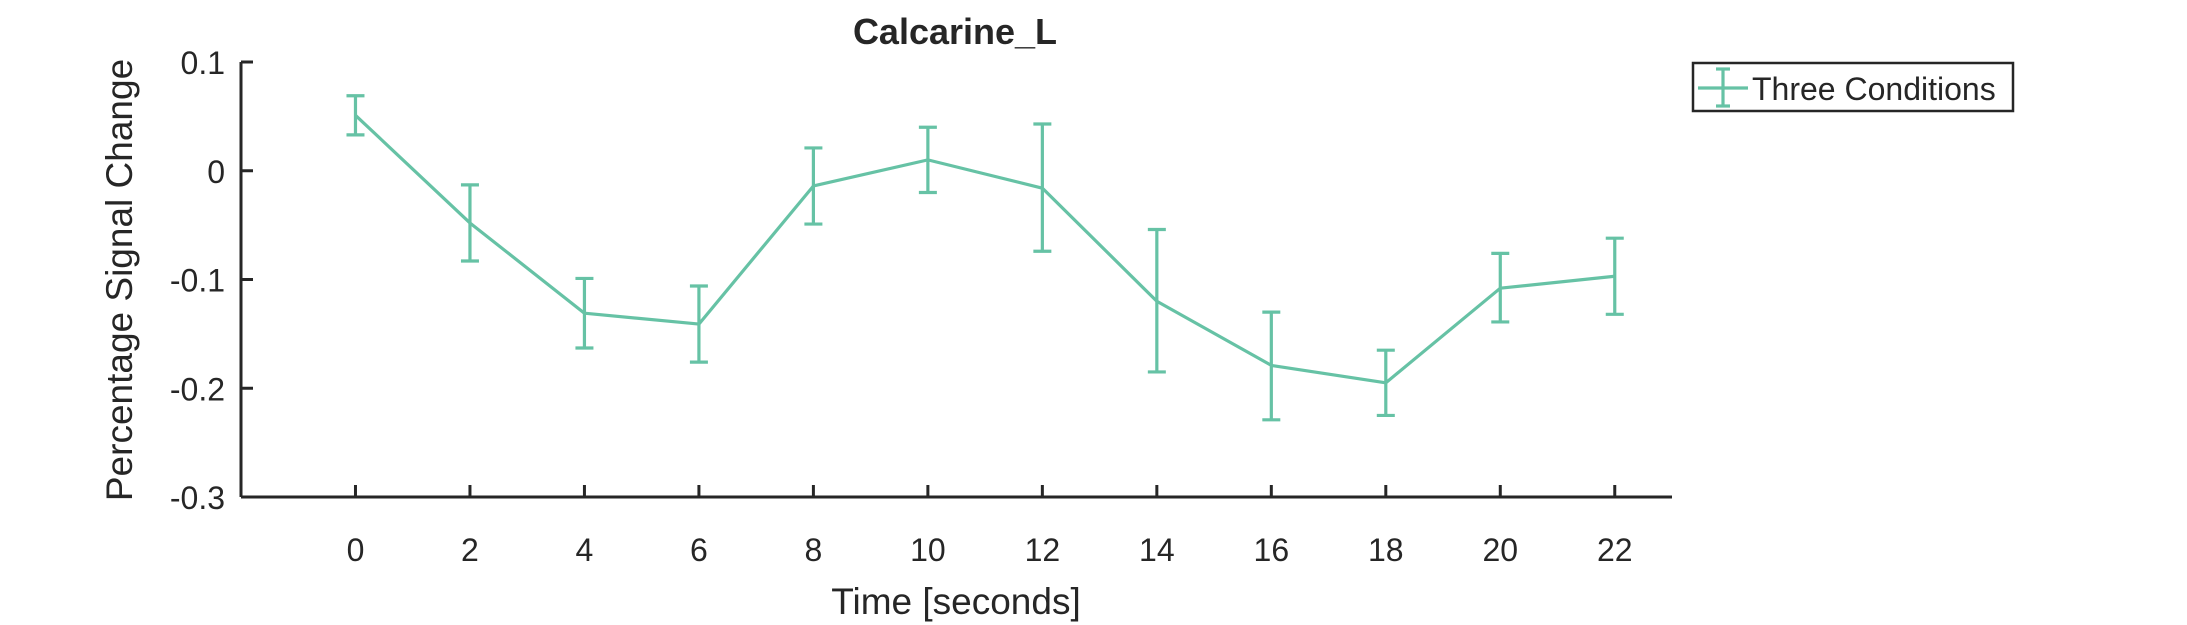  I want to click on y-tick-label: -0.2, so click(197, 389).